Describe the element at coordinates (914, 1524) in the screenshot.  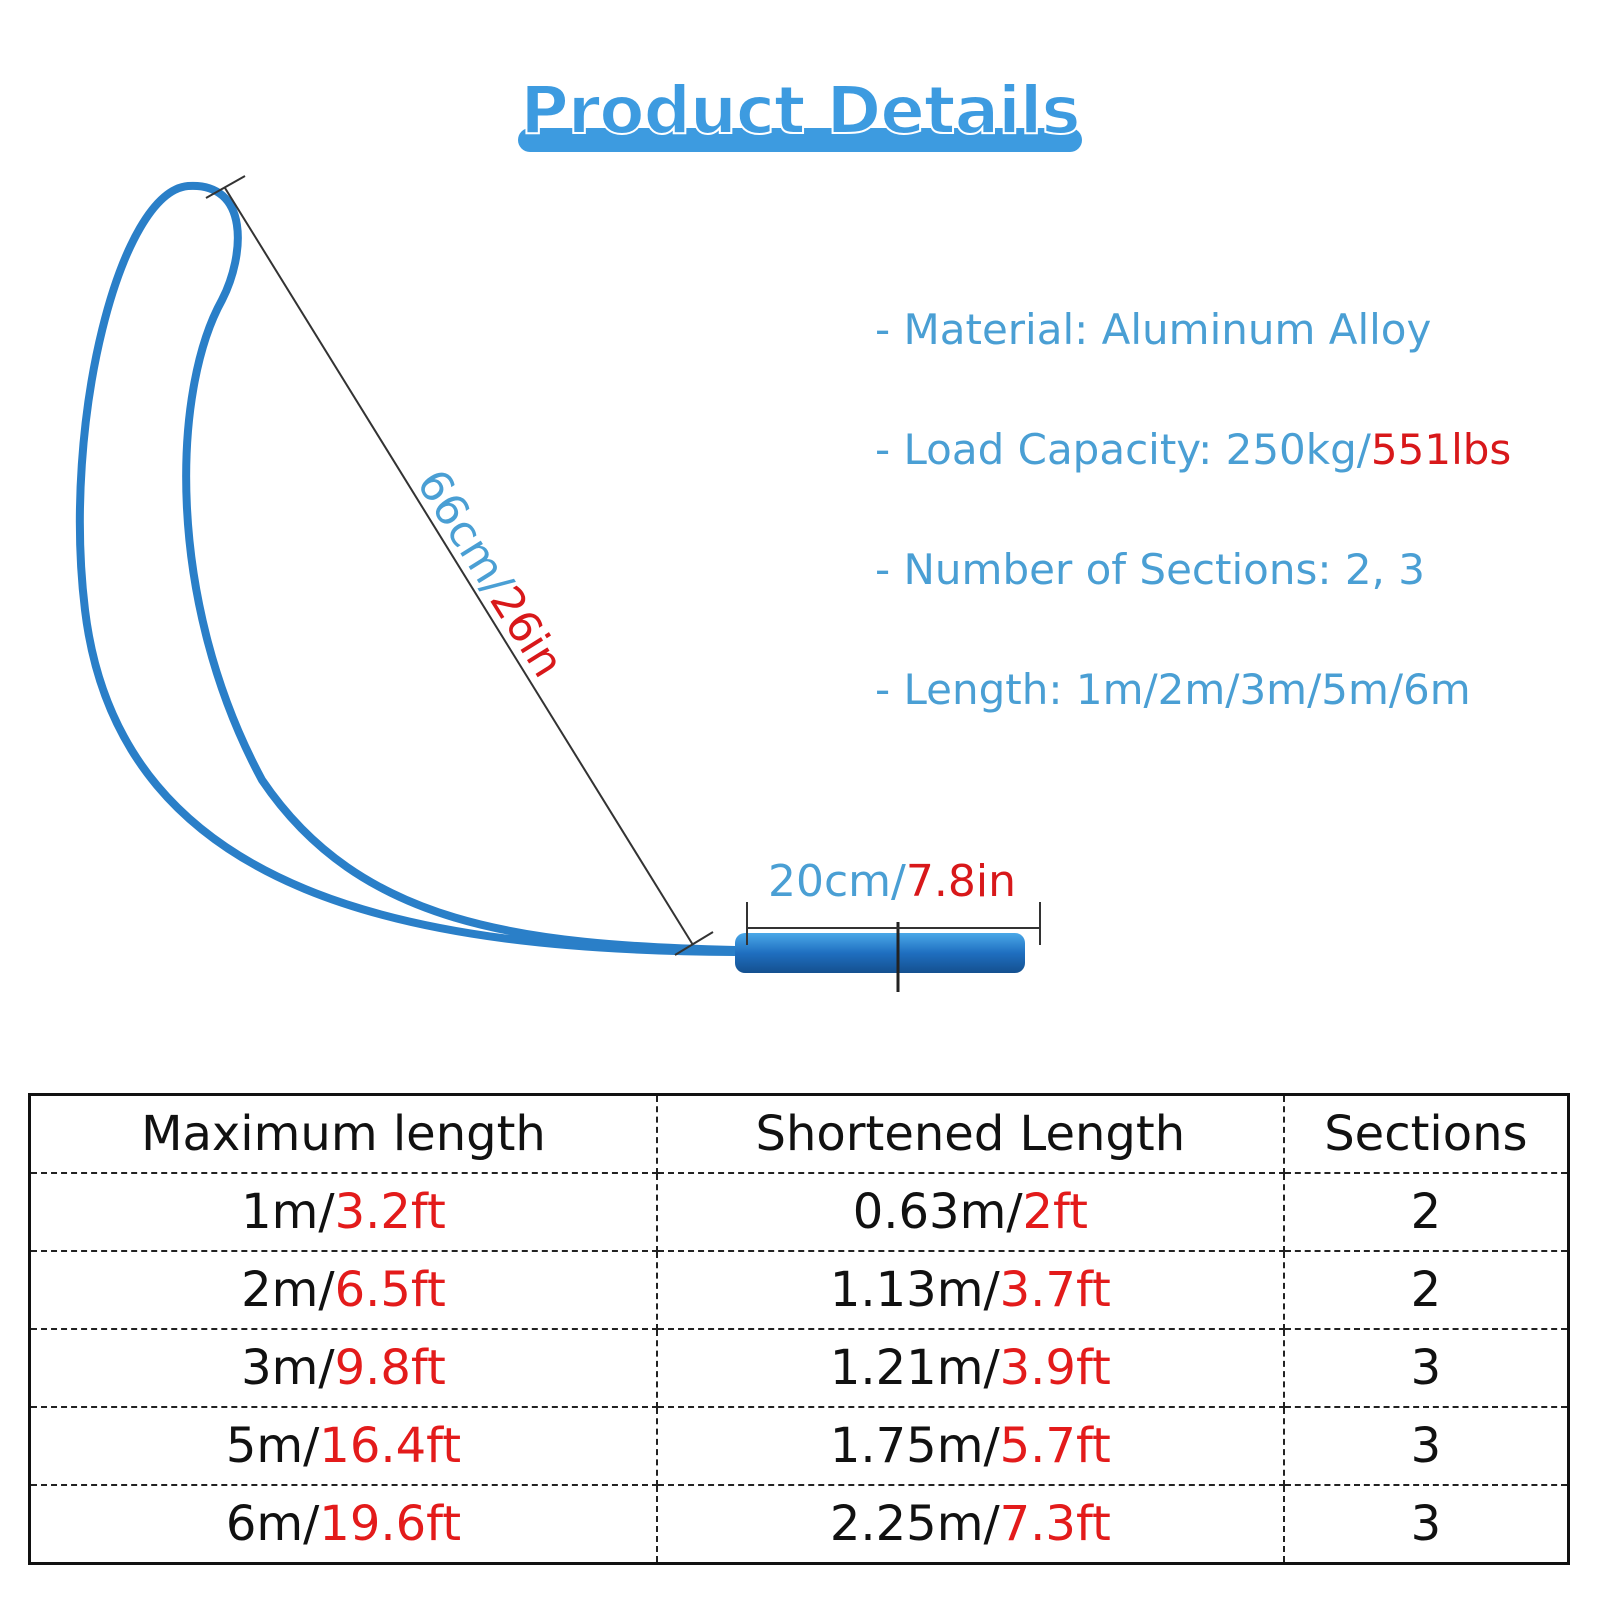
I see `metric-length: 2.25m/` at that location.